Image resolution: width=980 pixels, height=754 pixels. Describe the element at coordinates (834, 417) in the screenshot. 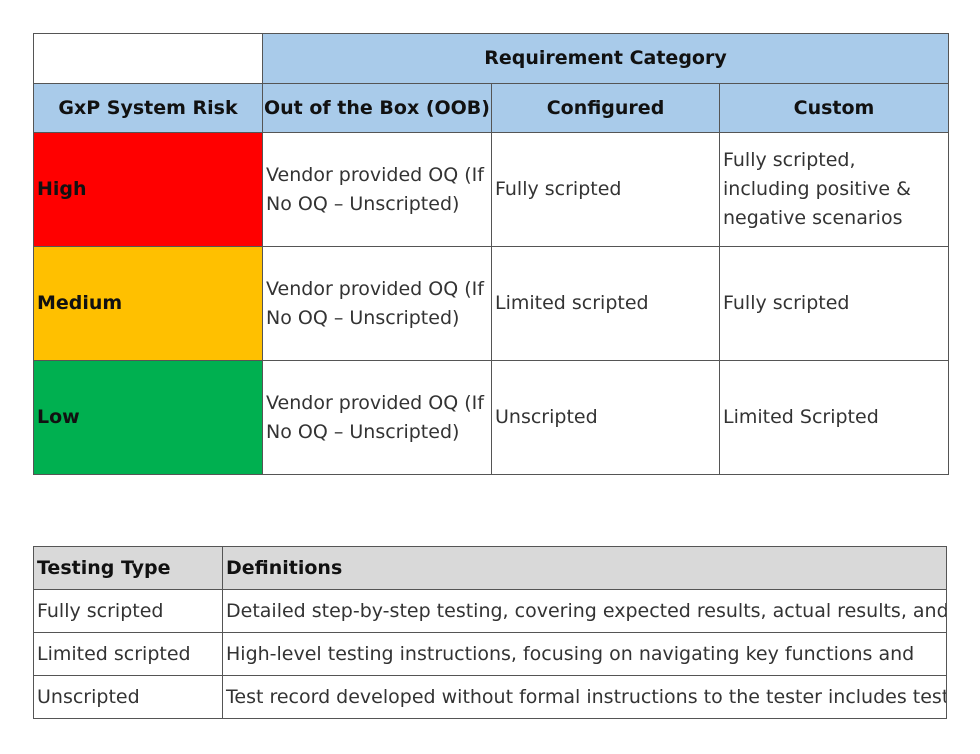

I see `custom-cell: Limited Scripted` at that location.